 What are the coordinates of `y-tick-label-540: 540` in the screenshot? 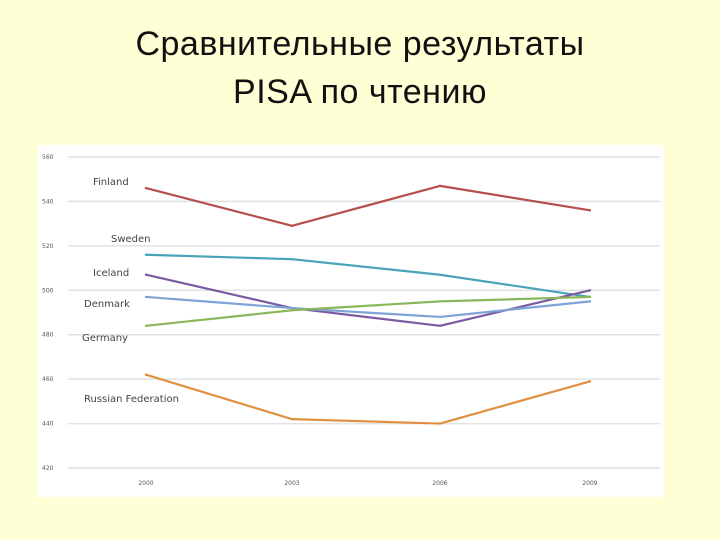 It's located at (48, 201).